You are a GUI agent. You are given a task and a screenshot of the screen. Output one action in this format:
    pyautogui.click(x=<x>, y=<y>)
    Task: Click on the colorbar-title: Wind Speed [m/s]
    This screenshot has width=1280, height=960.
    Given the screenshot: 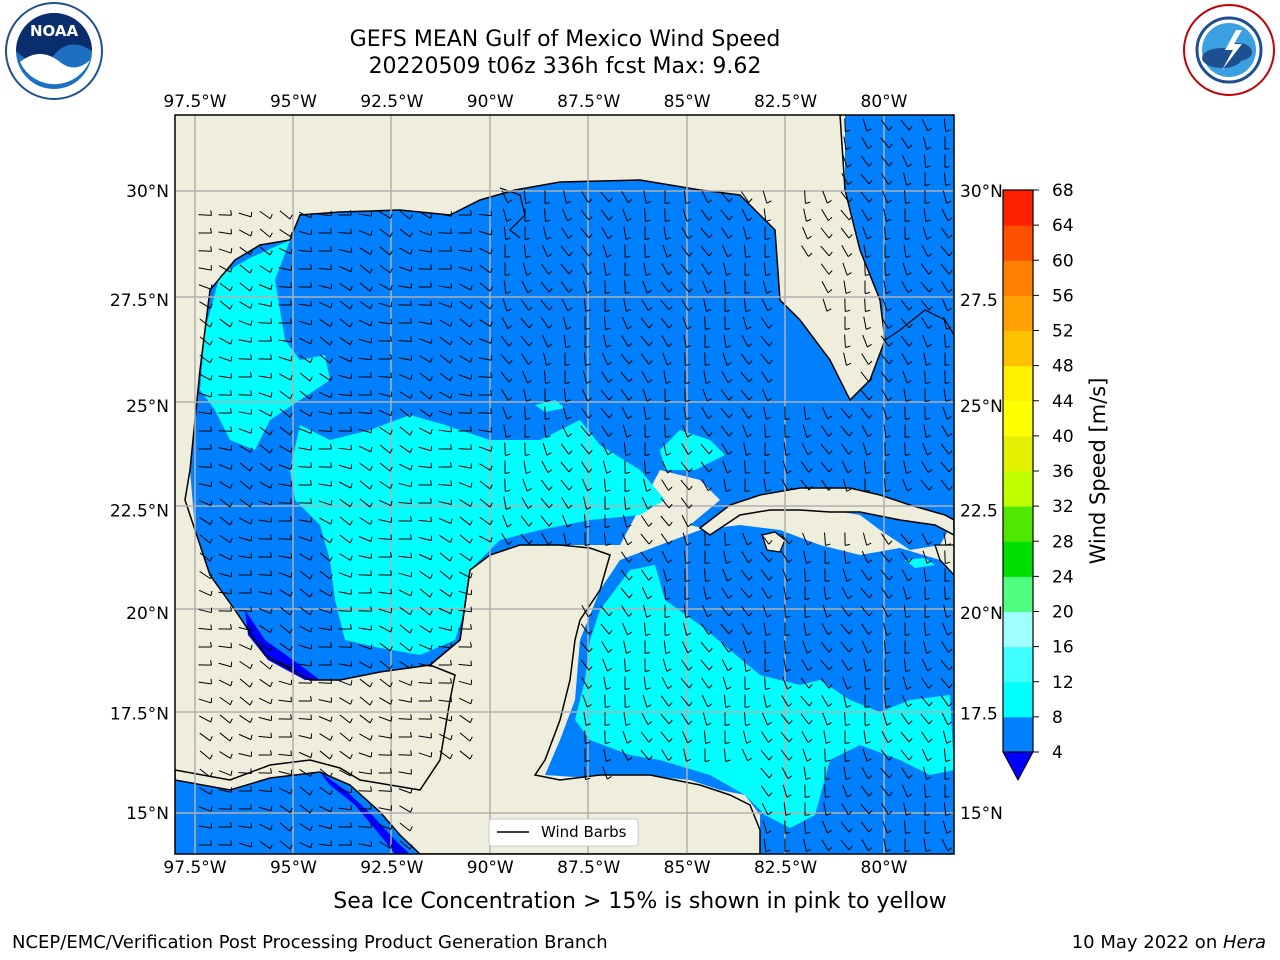 What is the action you would take?
    pyautogui.click(x=1098, y=471)
    